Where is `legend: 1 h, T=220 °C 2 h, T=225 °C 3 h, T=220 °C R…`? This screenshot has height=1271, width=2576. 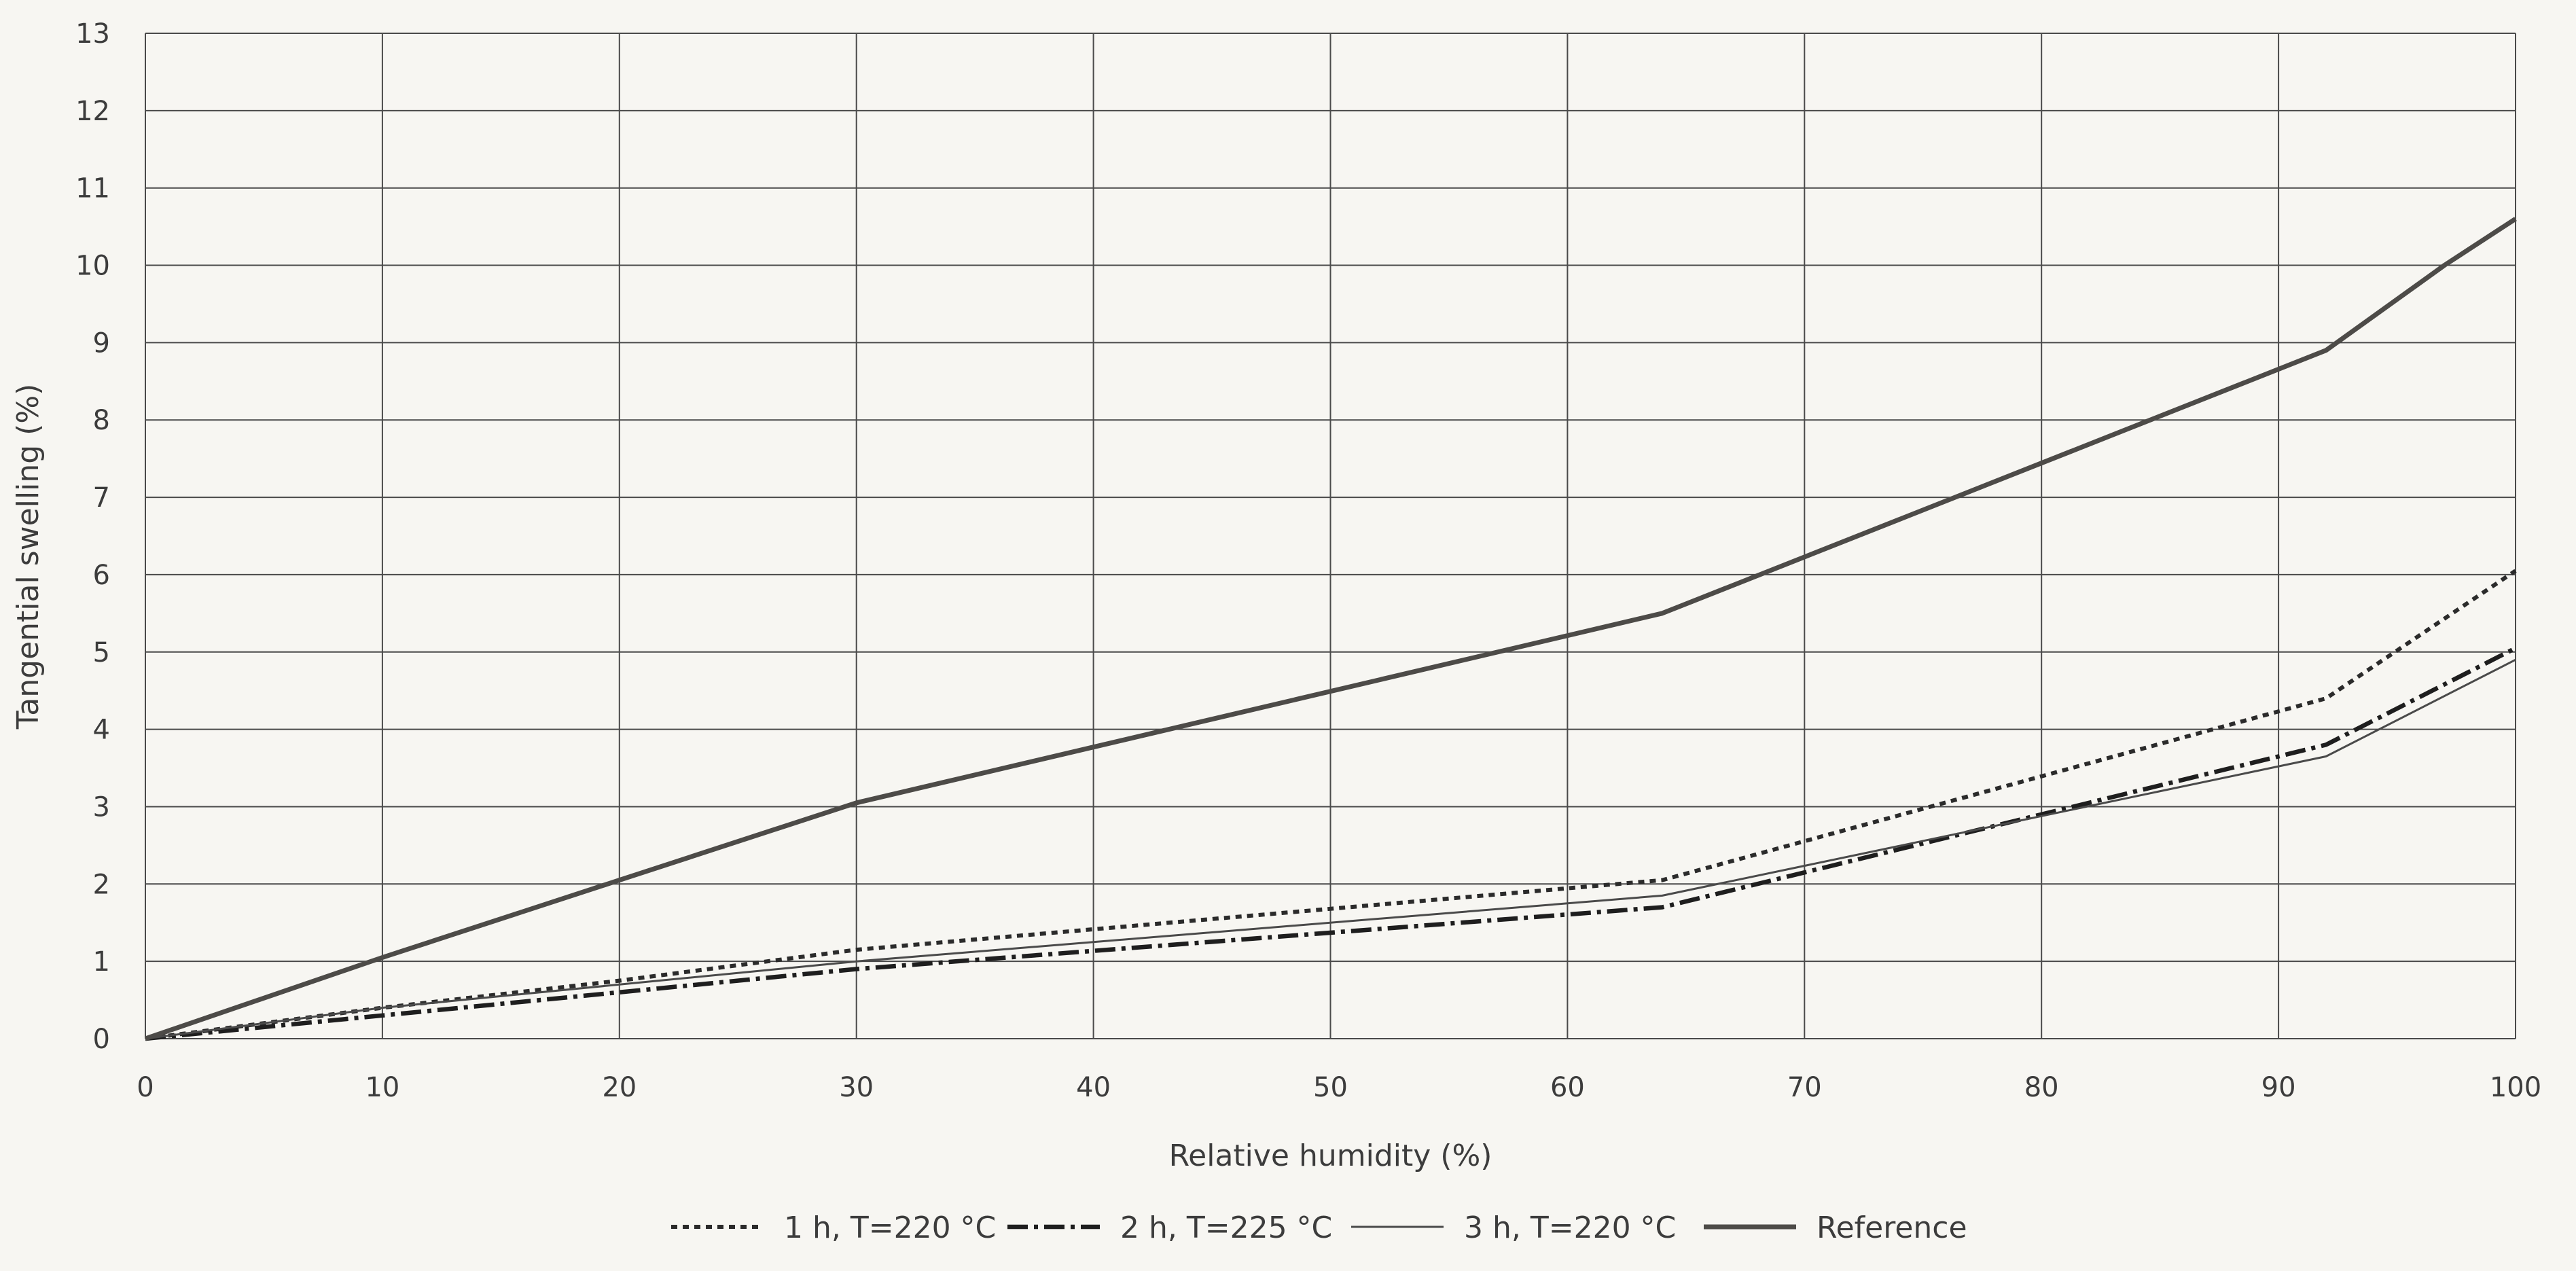 legend: 1 h, T=220 °C 2 h, T=225 °C 3 h, T=220 °C R… is located at coordinates (1319, 1228).